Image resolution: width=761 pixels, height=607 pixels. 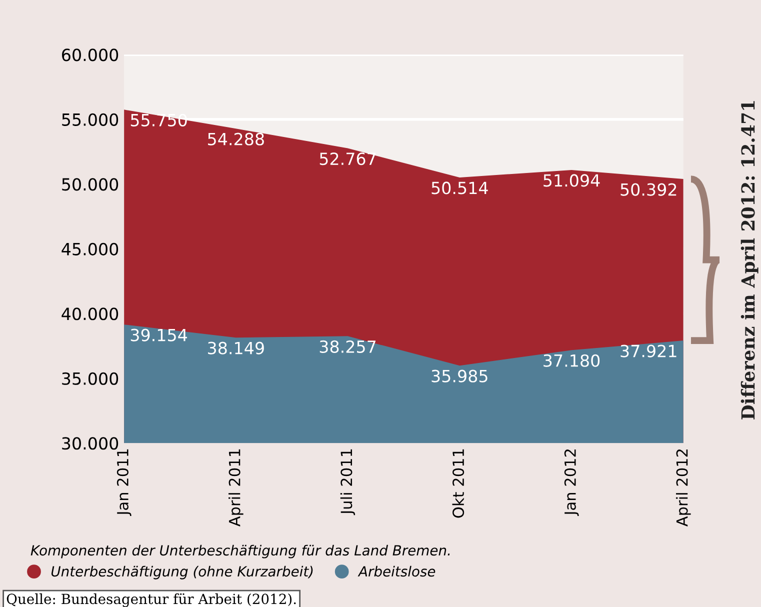 I want to click on data-label: 39.154, so click(x=159, y=335).